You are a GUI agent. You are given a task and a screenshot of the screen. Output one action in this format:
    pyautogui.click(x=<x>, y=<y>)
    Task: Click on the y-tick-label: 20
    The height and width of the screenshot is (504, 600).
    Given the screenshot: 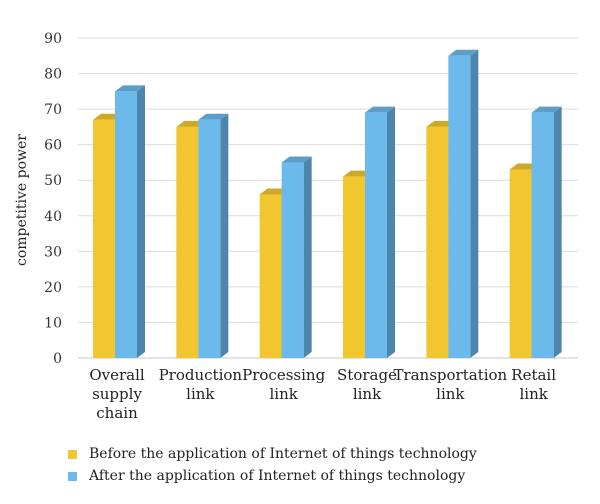 What is the action you would take?
    pyautogui.click(x=53, y=288)
    